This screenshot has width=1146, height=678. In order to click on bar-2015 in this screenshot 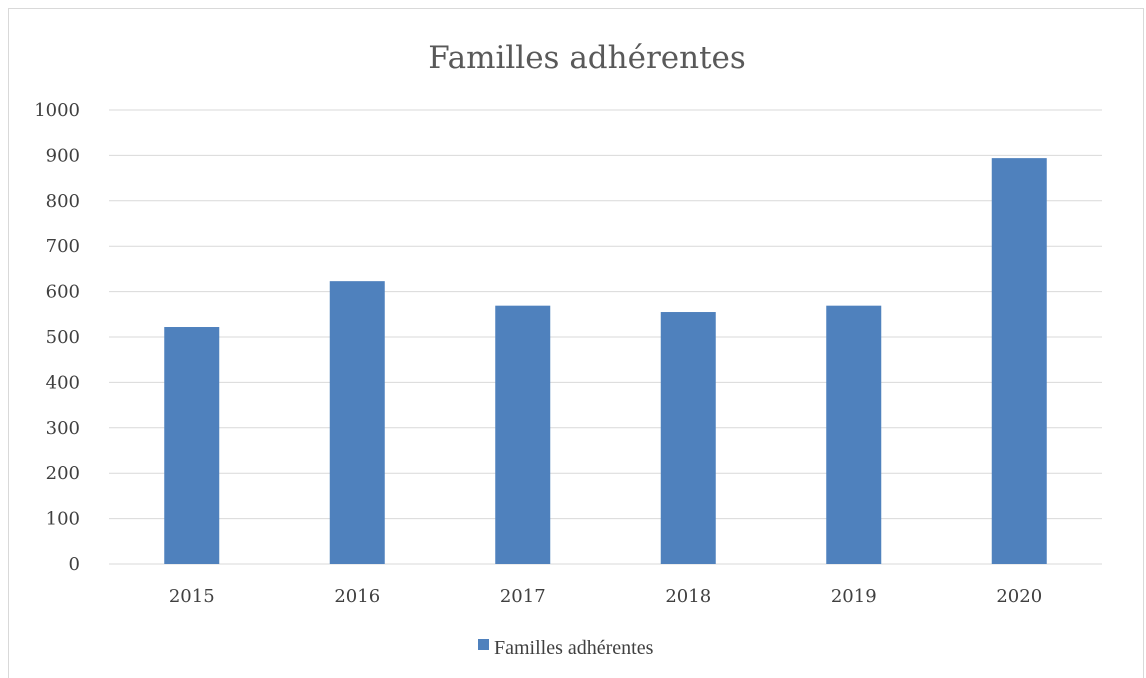, I will do `click(192, 445)`.